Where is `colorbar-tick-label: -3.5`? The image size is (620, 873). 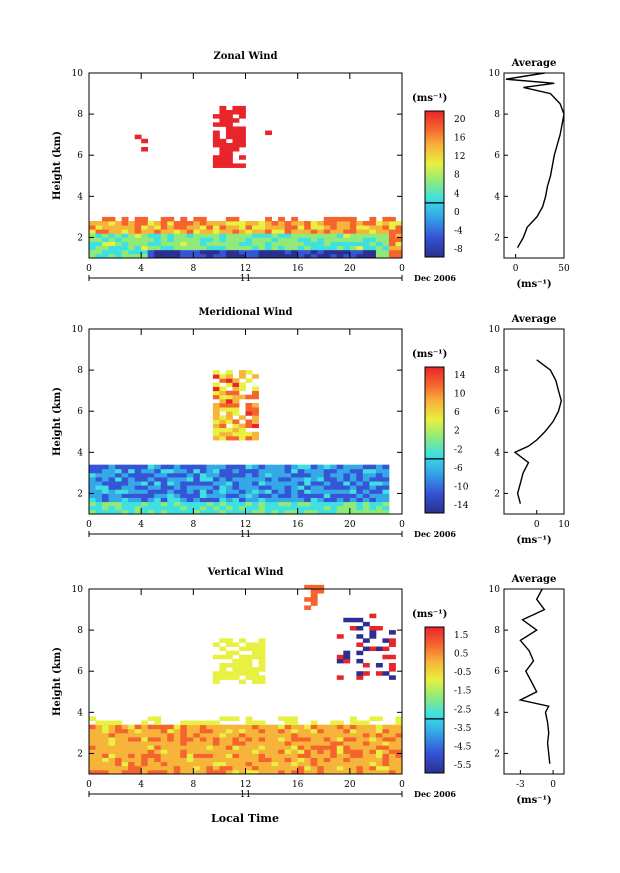 colorbar-tick-label: -3.5 is located at coordinates (463, 729).